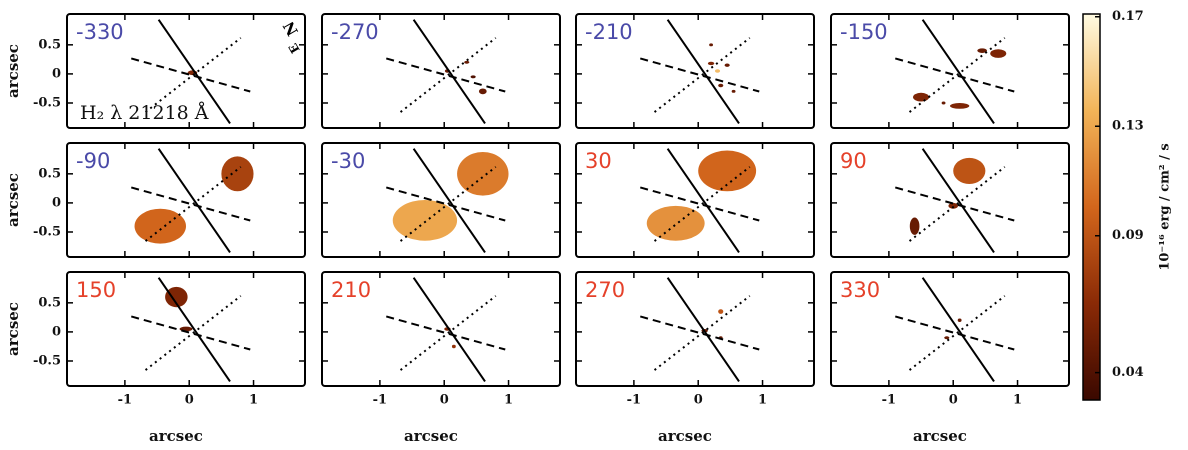  I want to click on panel: -0.5 0 0.5 arcsec -330 H₂ λ 21218 Å NE, so click(155, 71).